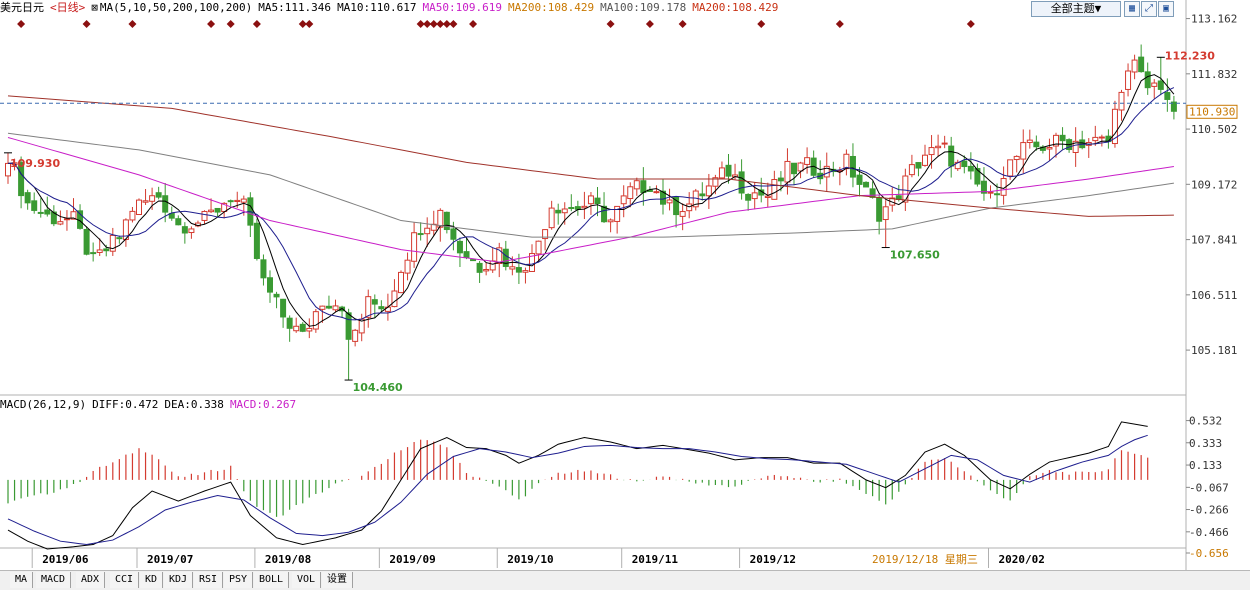  What do you see at coordinates (125, 580) in the screenshot?
I see `tab-cci: CCI` at bounding box center [125, 580].